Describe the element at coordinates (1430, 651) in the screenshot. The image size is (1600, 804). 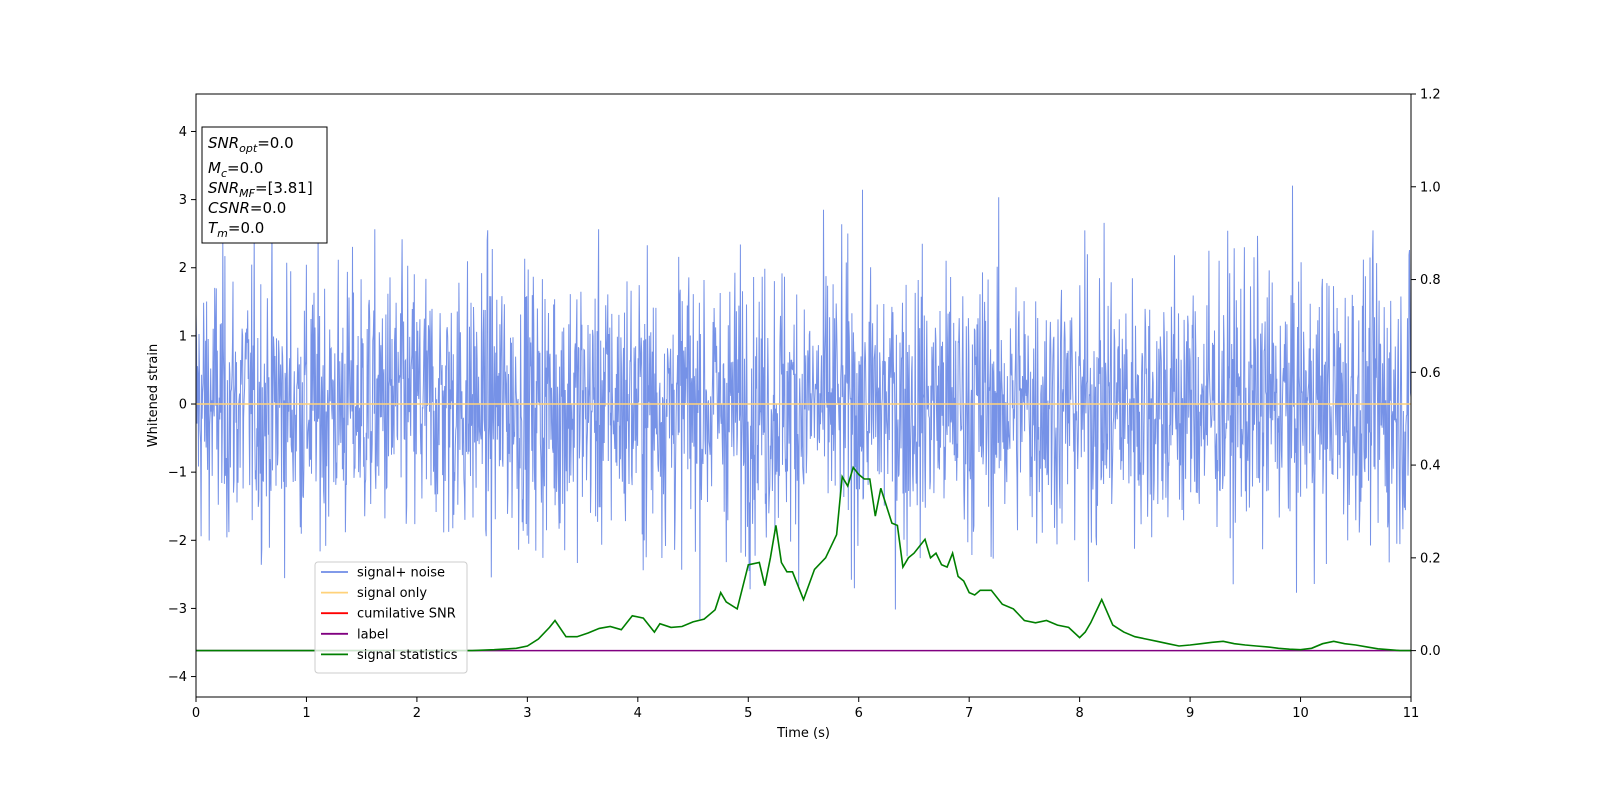
I see `y-right-tick-label: 0.0` at that location.